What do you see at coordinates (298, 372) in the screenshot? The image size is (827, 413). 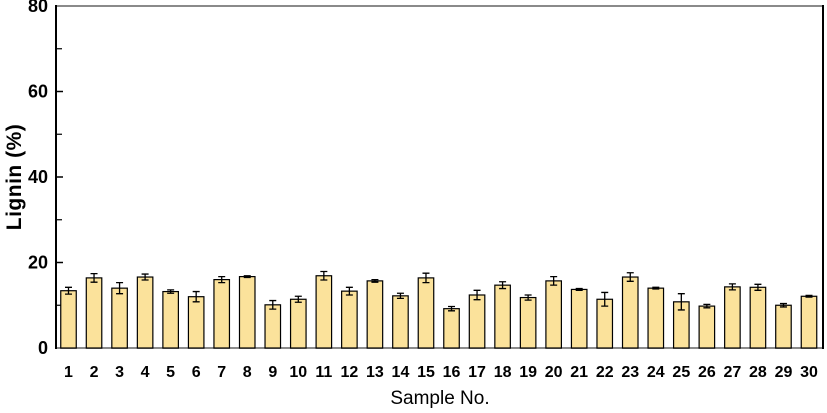 I see `x-tick-label: 10` at bounding box center [298, 372].